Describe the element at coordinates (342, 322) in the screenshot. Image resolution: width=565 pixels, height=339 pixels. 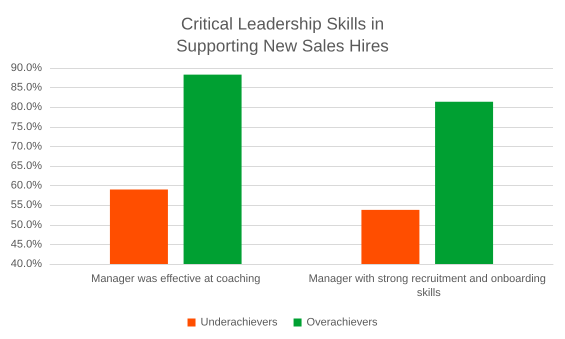
I see `legend-label: Overachievers` at that location.